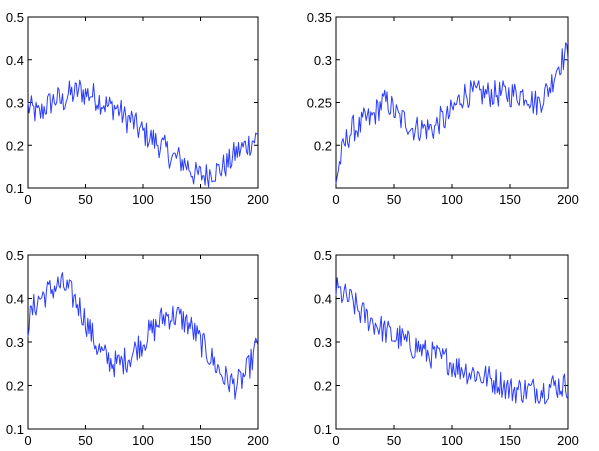  Describe the element at coordinates (319, 103) in the screenshot. I see `y-tick-label: 0.25` at that location.